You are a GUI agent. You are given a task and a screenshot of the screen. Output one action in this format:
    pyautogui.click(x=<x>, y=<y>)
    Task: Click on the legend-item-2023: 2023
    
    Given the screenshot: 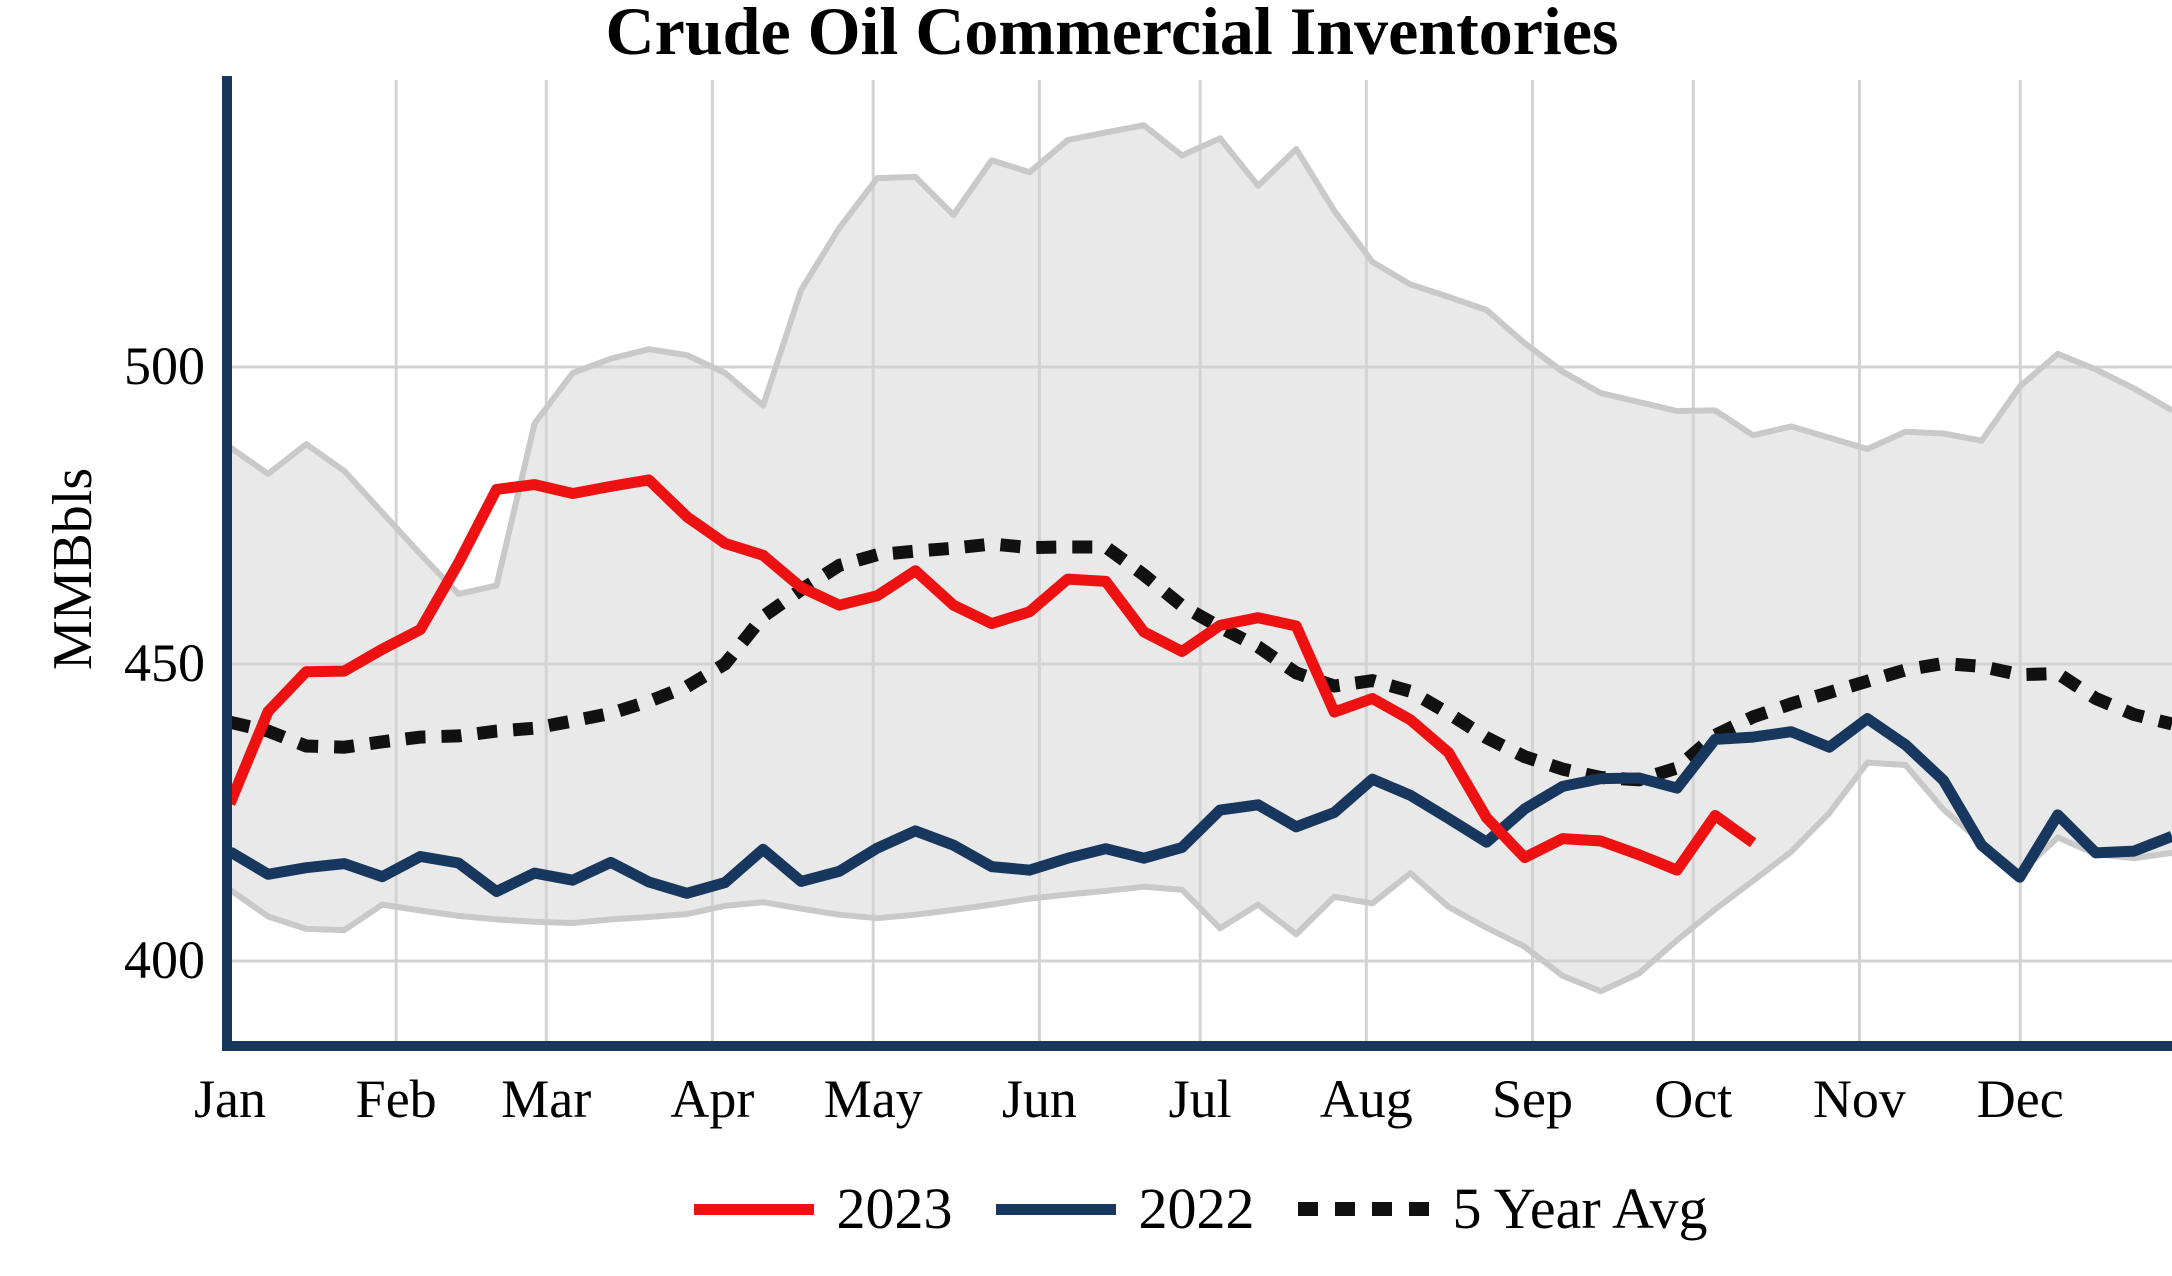 What is the action you would take?
    pyautogui.click(x=823, y=1209)
    